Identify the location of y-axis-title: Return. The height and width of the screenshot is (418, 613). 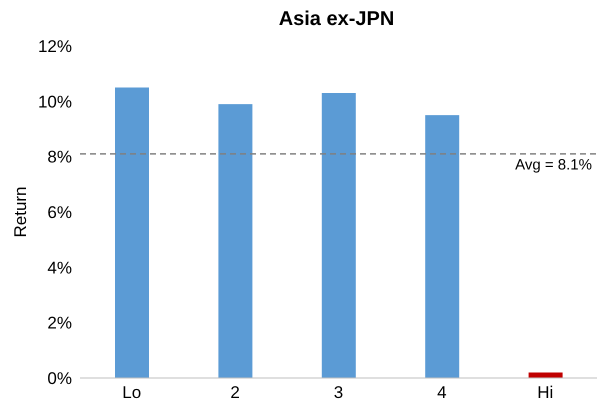
(20, 212).